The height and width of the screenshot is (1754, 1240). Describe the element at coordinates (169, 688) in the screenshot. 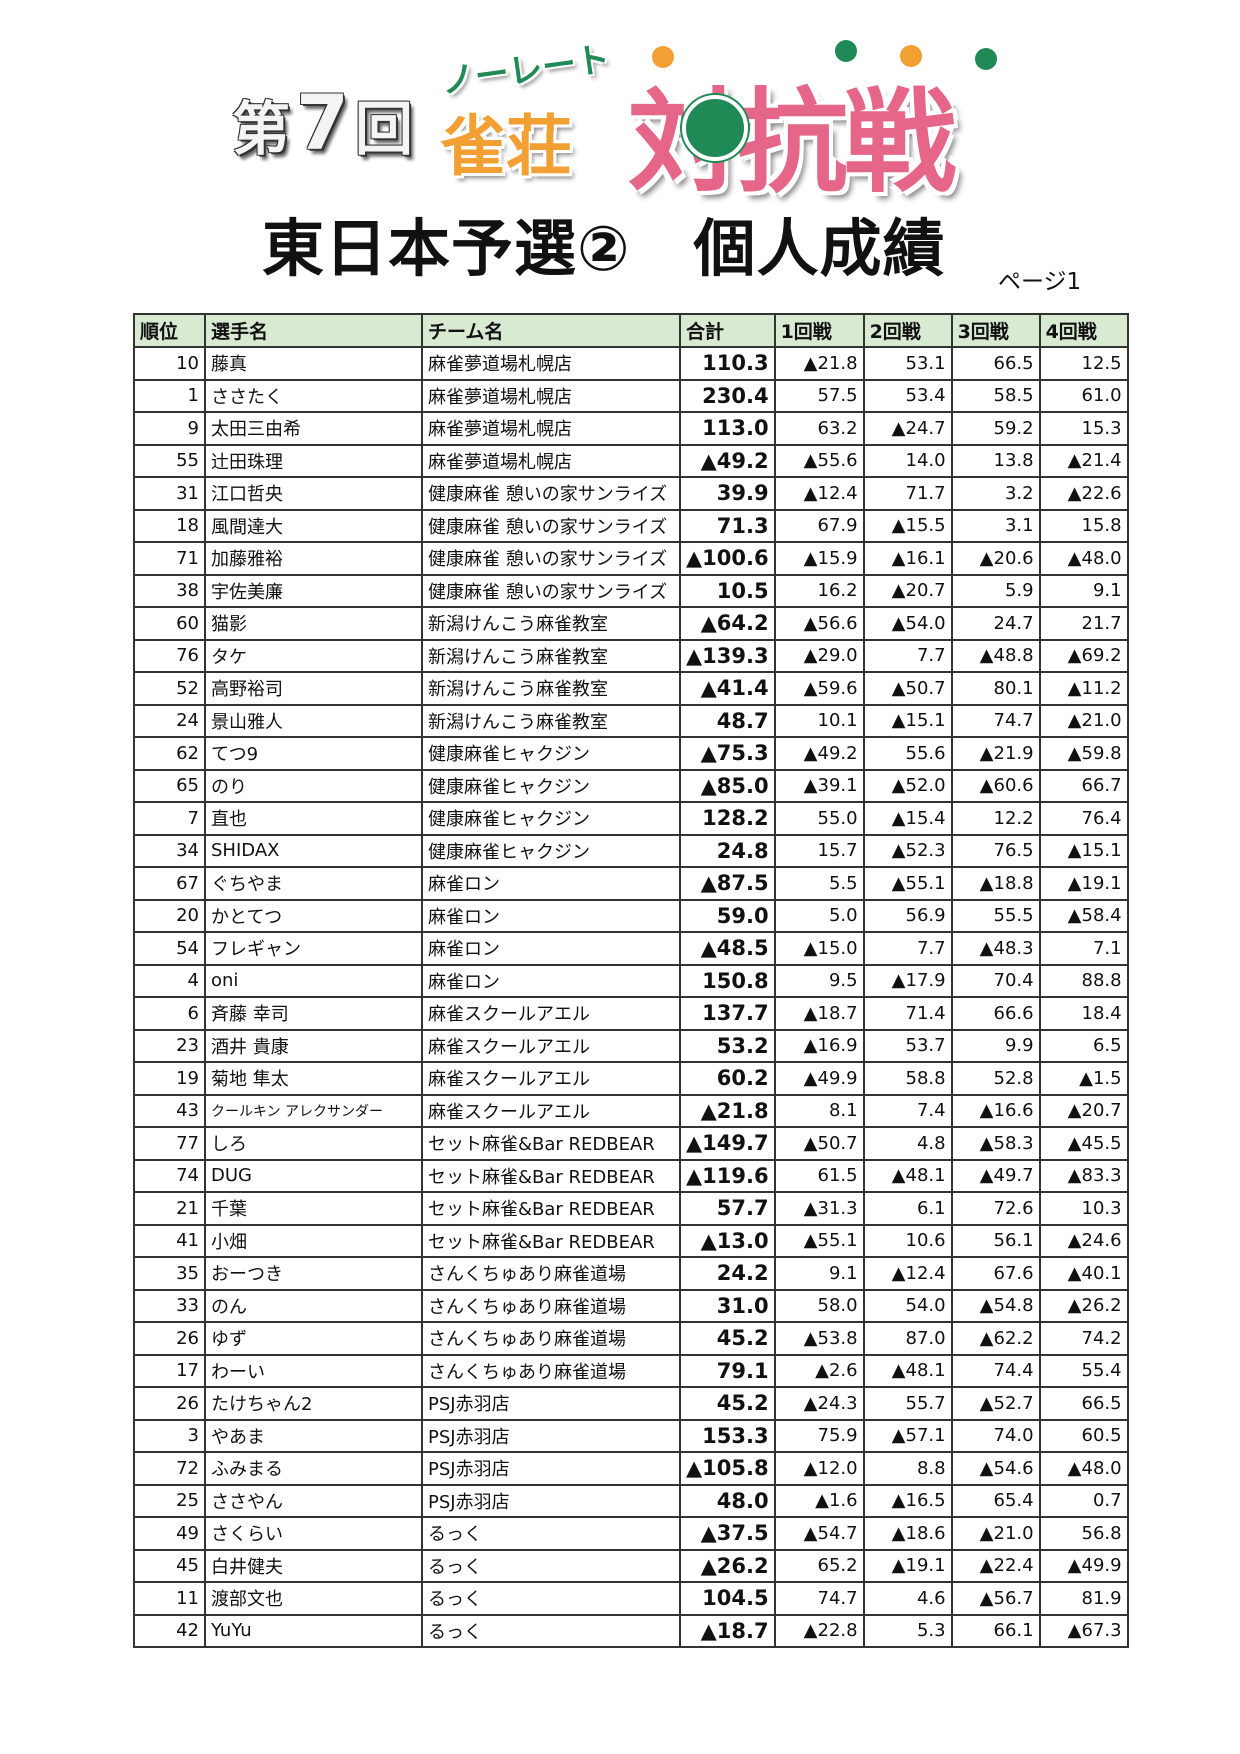

I see `rank-cell: 52` at that location.